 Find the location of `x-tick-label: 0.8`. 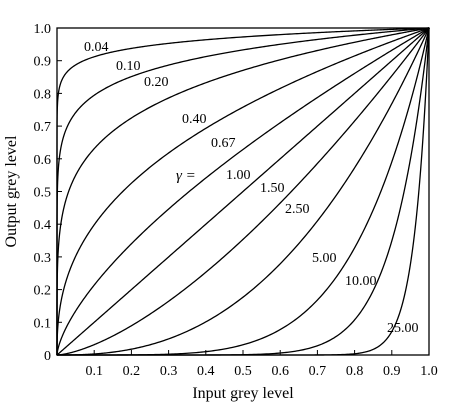

x-tick-label: 0.8 is located at coordinates (355, 371).